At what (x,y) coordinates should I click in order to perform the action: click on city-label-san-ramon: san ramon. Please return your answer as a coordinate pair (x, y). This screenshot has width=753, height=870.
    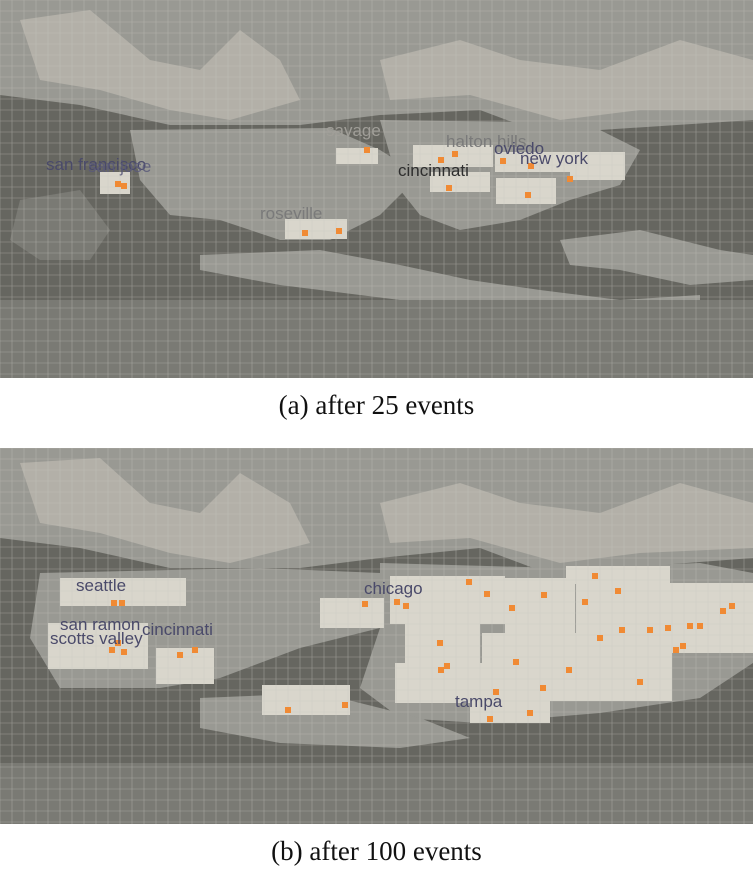
    Looking at the image, I should click on (100, 624).